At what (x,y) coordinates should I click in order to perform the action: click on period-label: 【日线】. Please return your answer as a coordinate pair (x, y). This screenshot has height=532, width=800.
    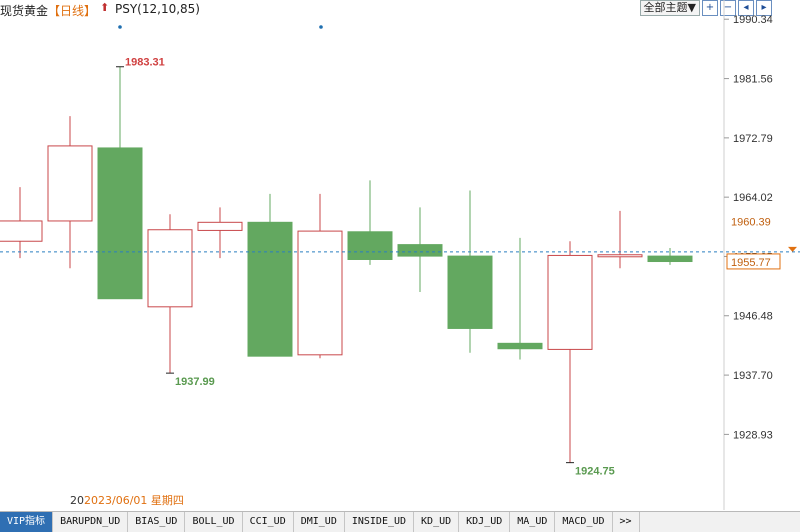
    Looking at the image, I should click on (72, 11).